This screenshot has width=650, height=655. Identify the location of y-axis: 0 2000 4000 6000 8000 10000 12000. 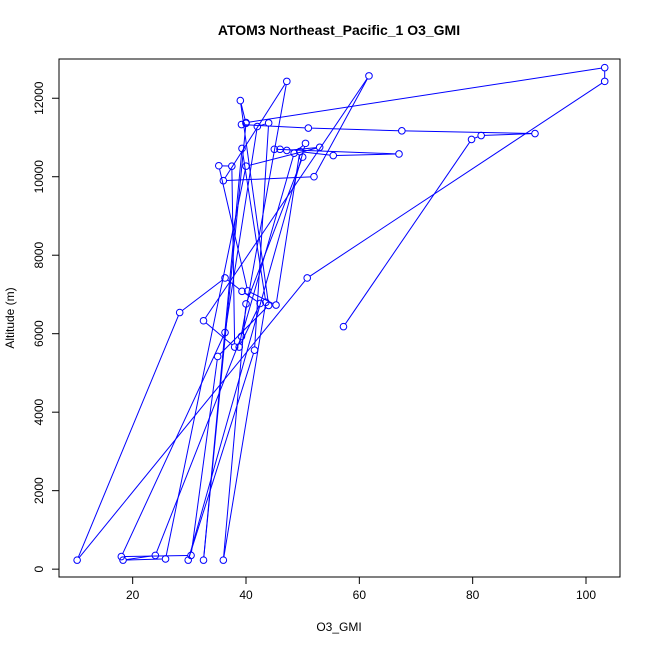
(45, 326).